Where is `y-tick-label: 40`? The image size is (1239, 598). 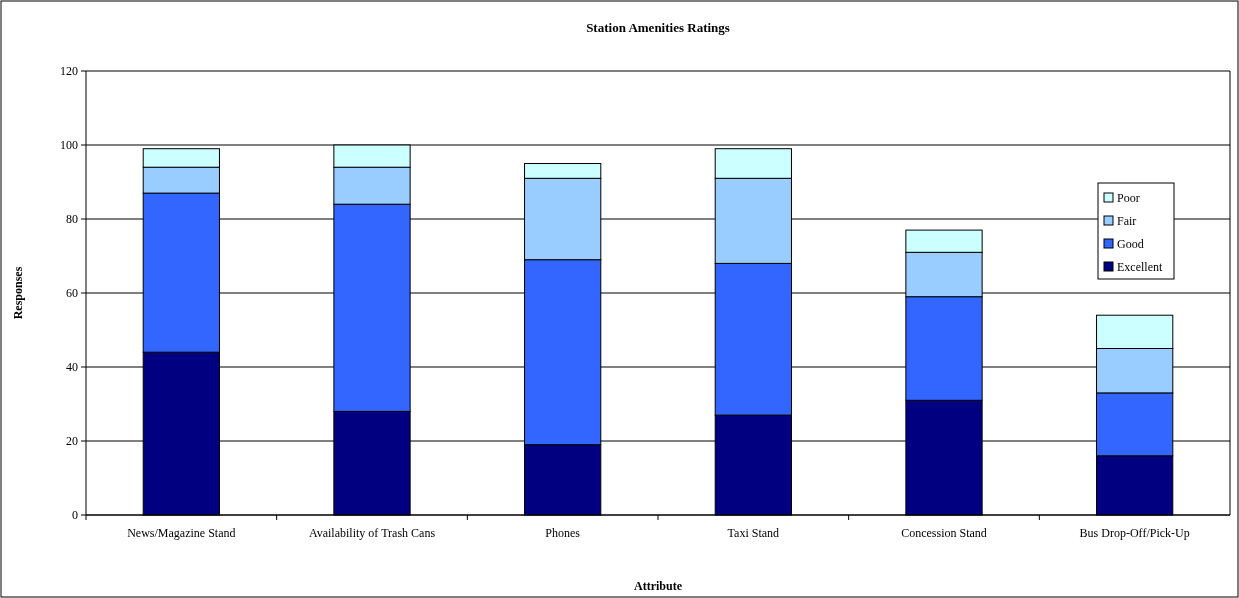
y-tick-label: 40 is located at coordinates (72, 367).